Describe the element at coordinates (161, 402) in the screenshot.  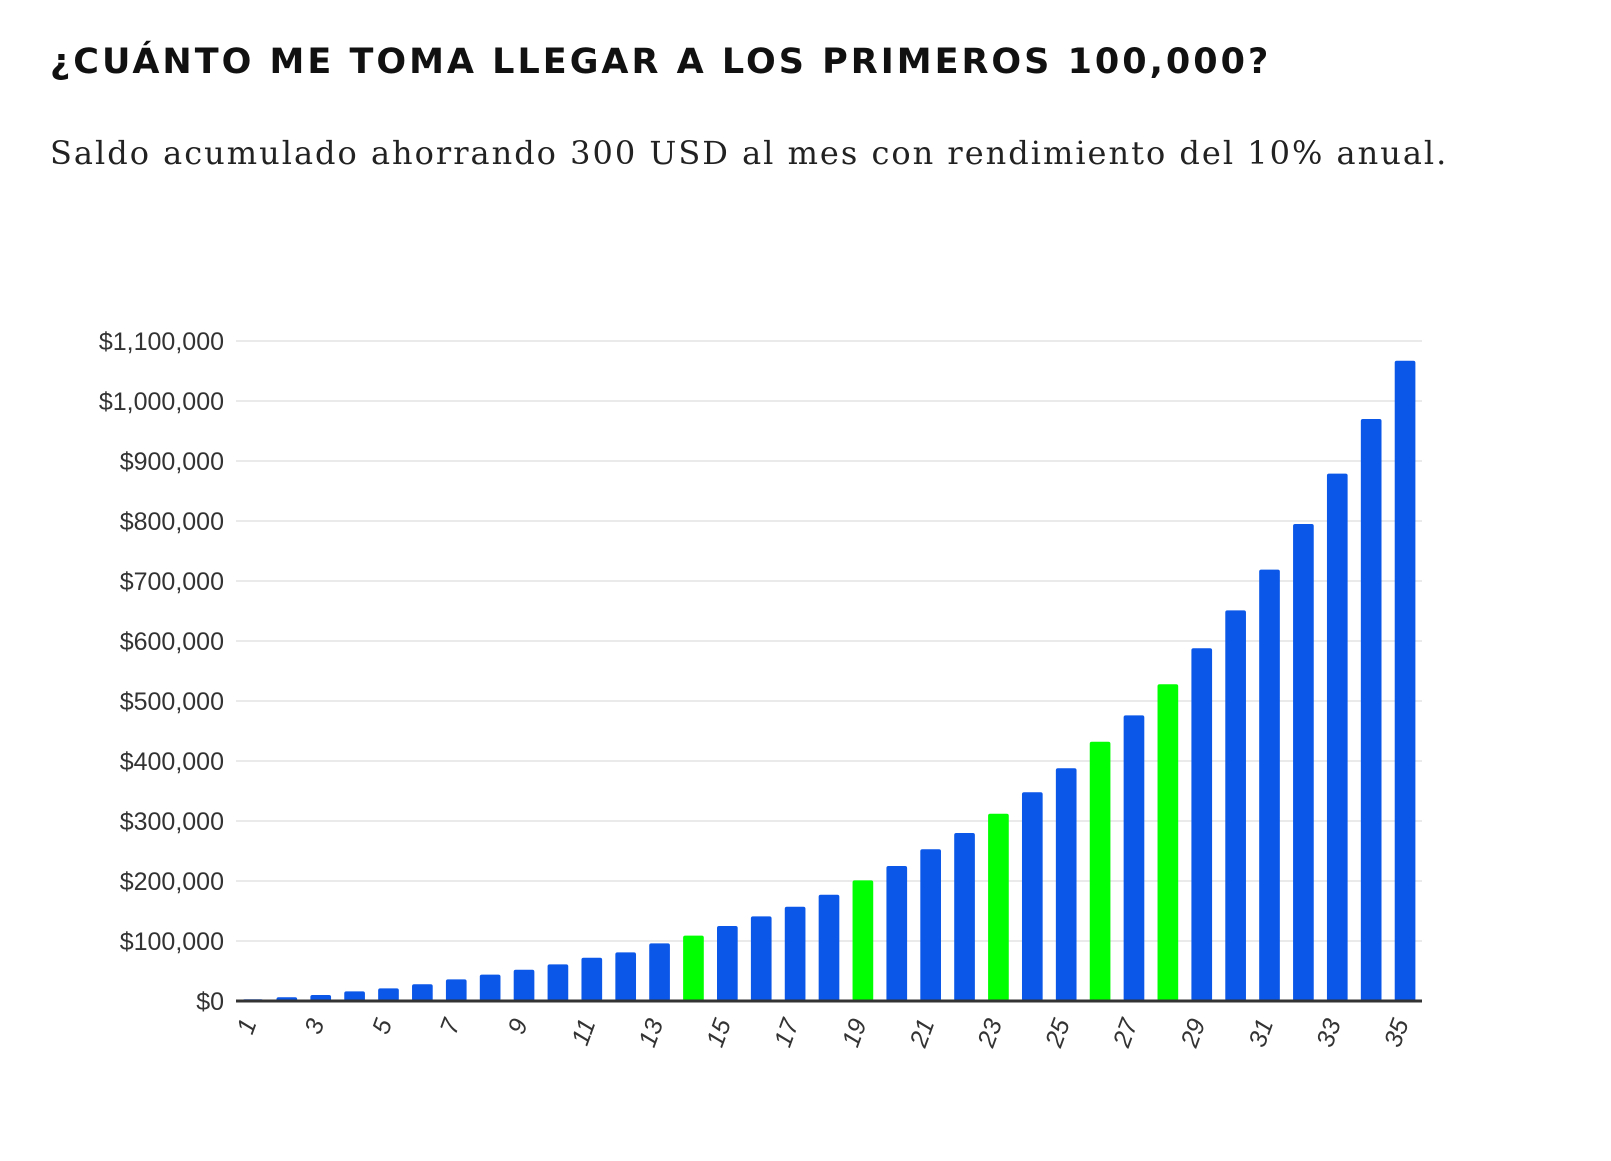
I see `y-tick-label: $1,000,000` at that location.